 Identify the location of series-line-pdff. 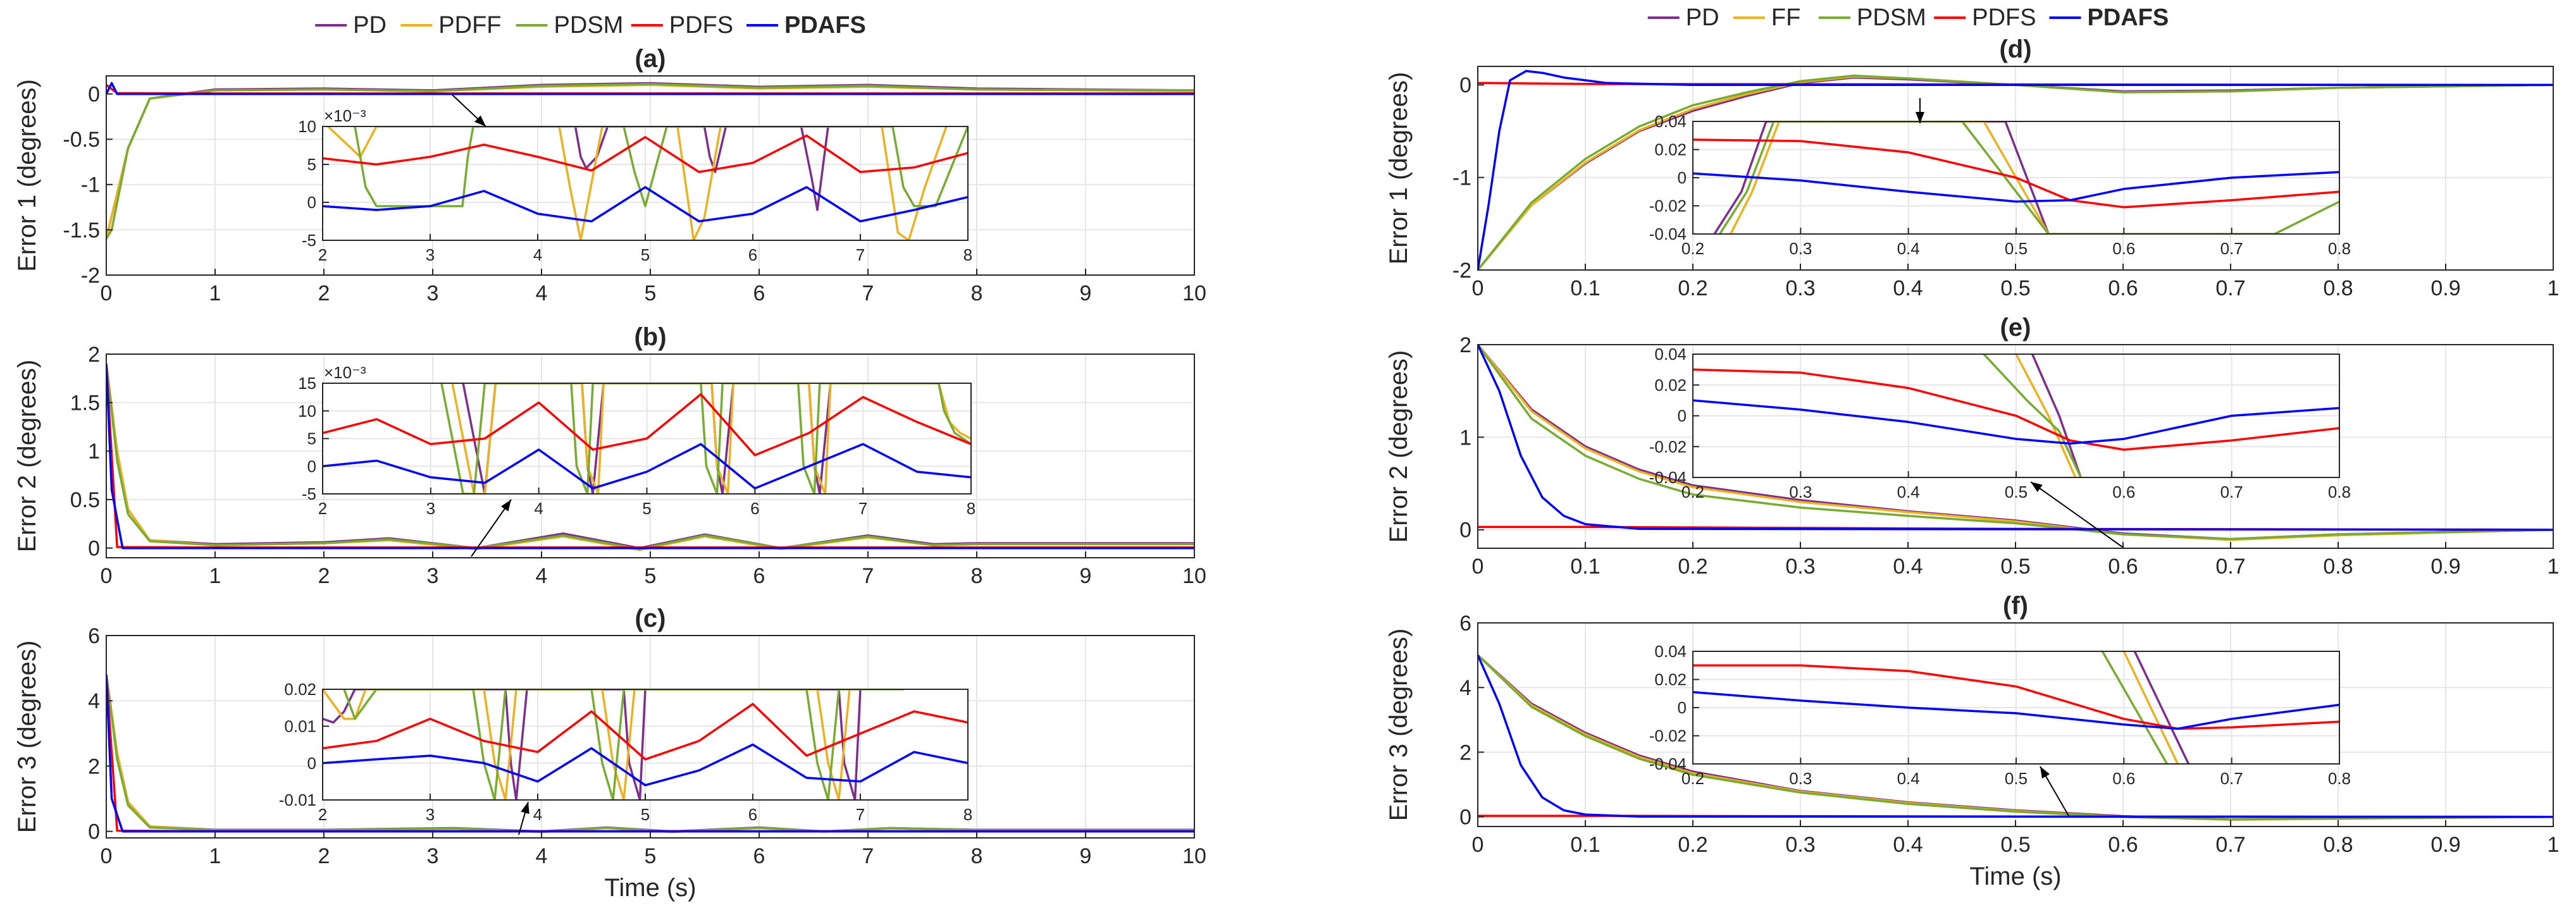
(711, 439).